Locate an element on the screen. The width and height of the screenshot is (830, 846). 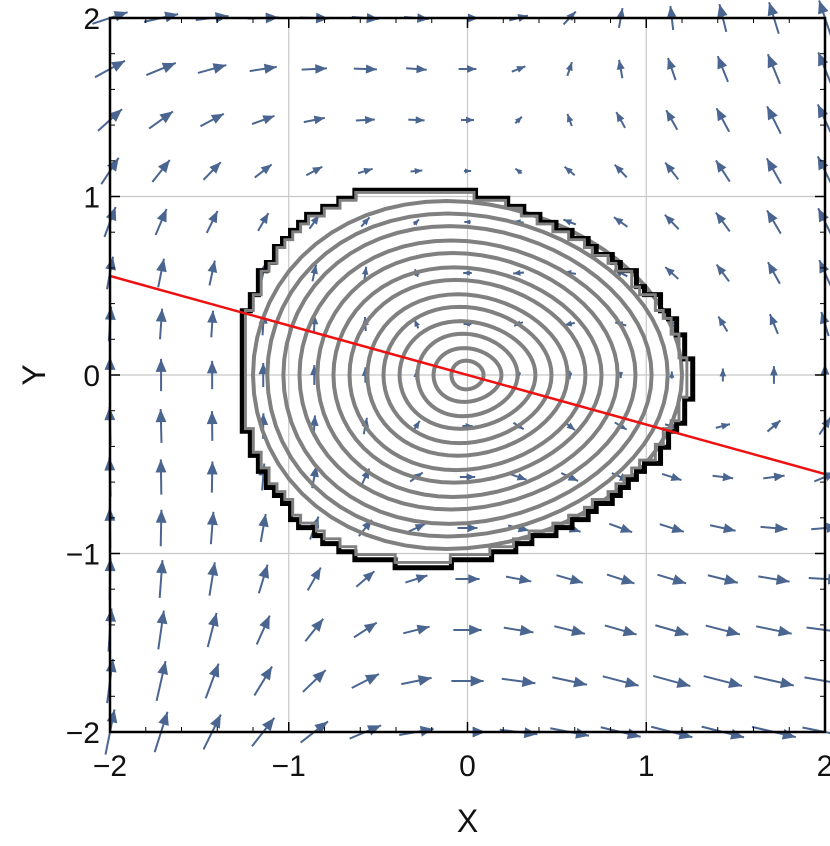
y-tick-label: −2 is located at coordinates (83, 733).